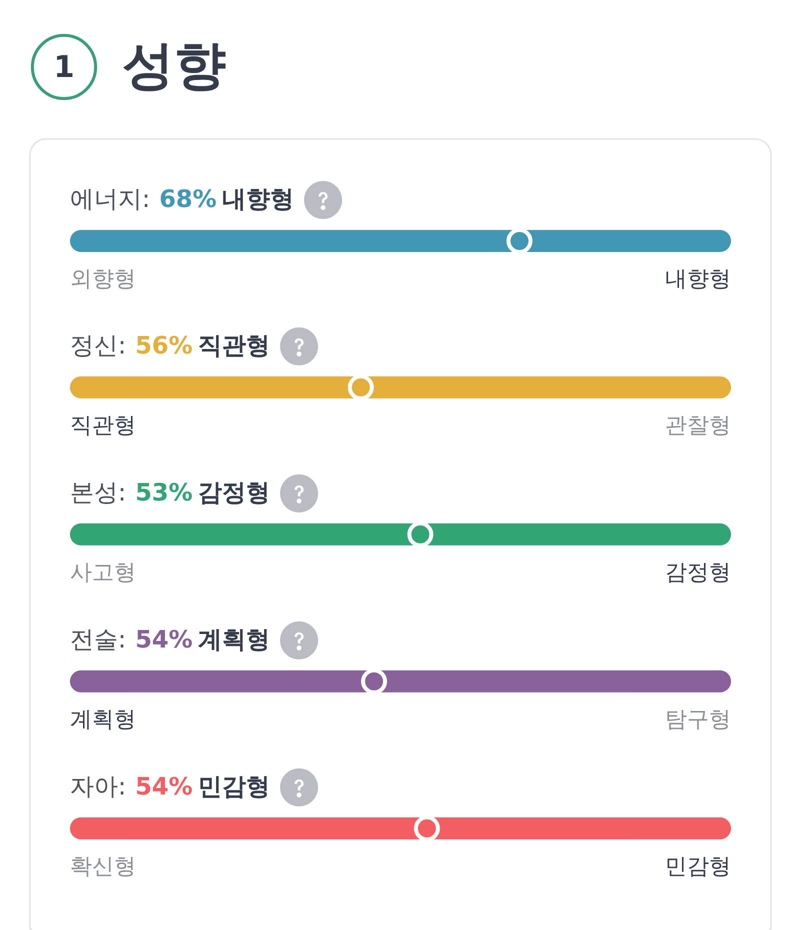  Describe the element at coordinates (103, 279) in the screenshot. I see `text: 외향형` at that location.